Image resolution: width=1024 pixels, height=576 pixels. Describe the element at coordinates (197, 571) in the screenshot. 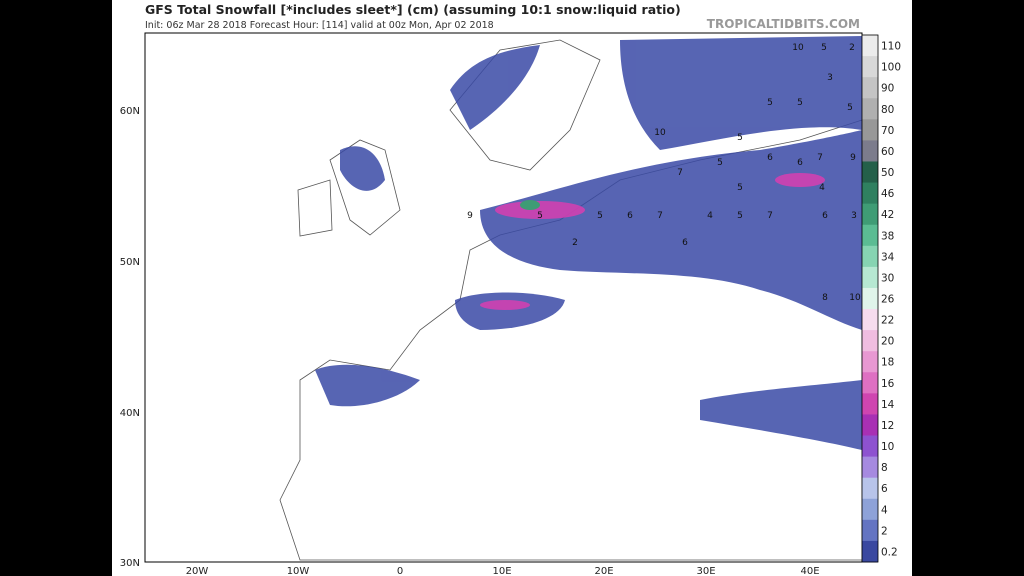

I see `lon-label: 20W` at that location.